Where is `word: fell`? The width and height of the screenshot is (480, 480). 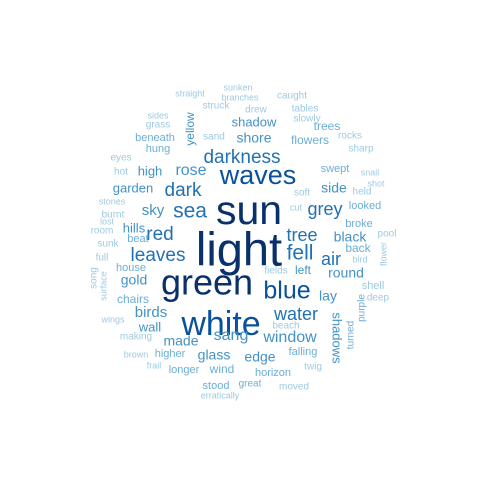 word: fell is located at coordinates (300, 253).